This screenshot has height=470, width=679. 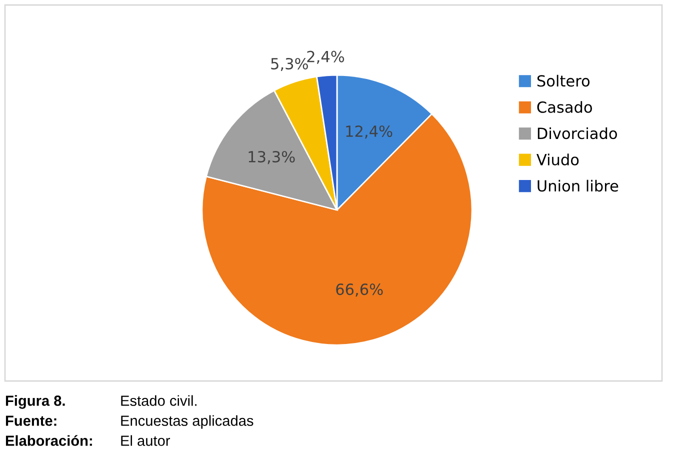 What do you see at coordinates (289, 65) in the screenshot?
I see `data-label: 5,3%` at bounding box center [289, 65].